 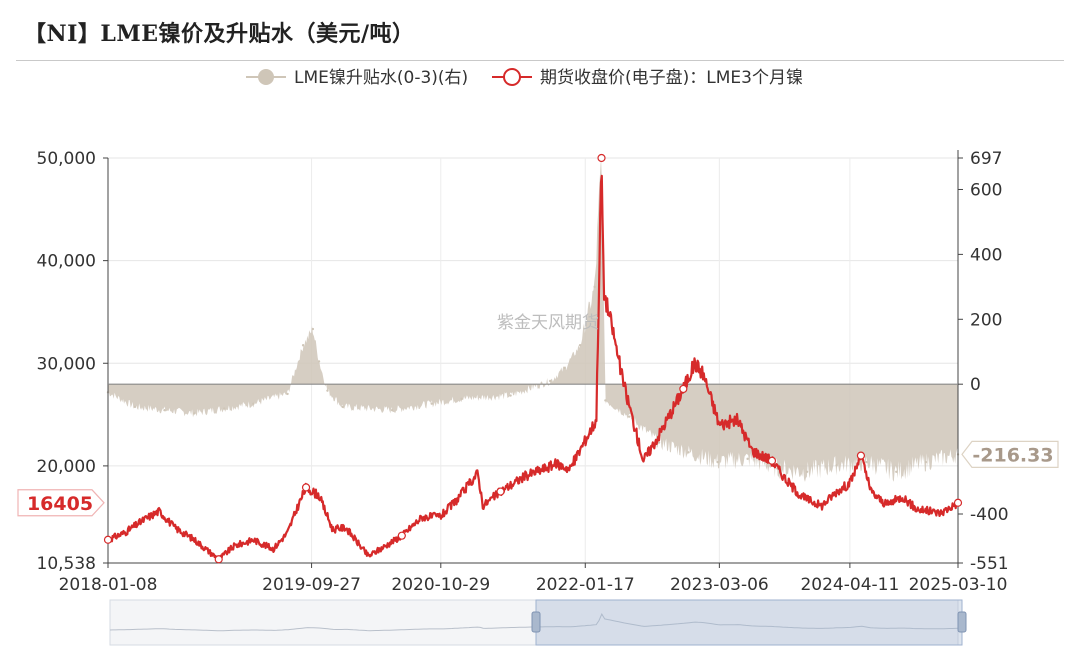 What do you see at coordinates (986, 320) in the screenshot?
I see `y-right-tick-3: 200` at bounding box center [986, 320].